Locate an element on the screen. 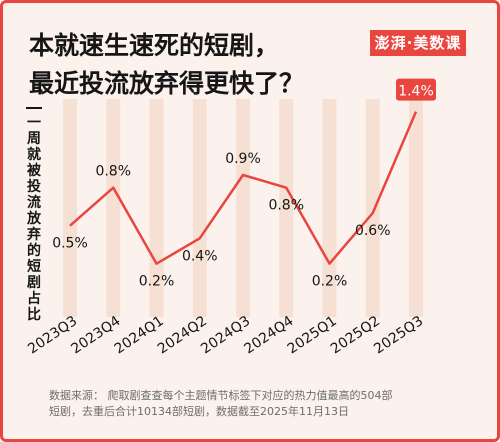 The image size is (500, 442). value-label: 1.4% is located at coordinates (416, 92).